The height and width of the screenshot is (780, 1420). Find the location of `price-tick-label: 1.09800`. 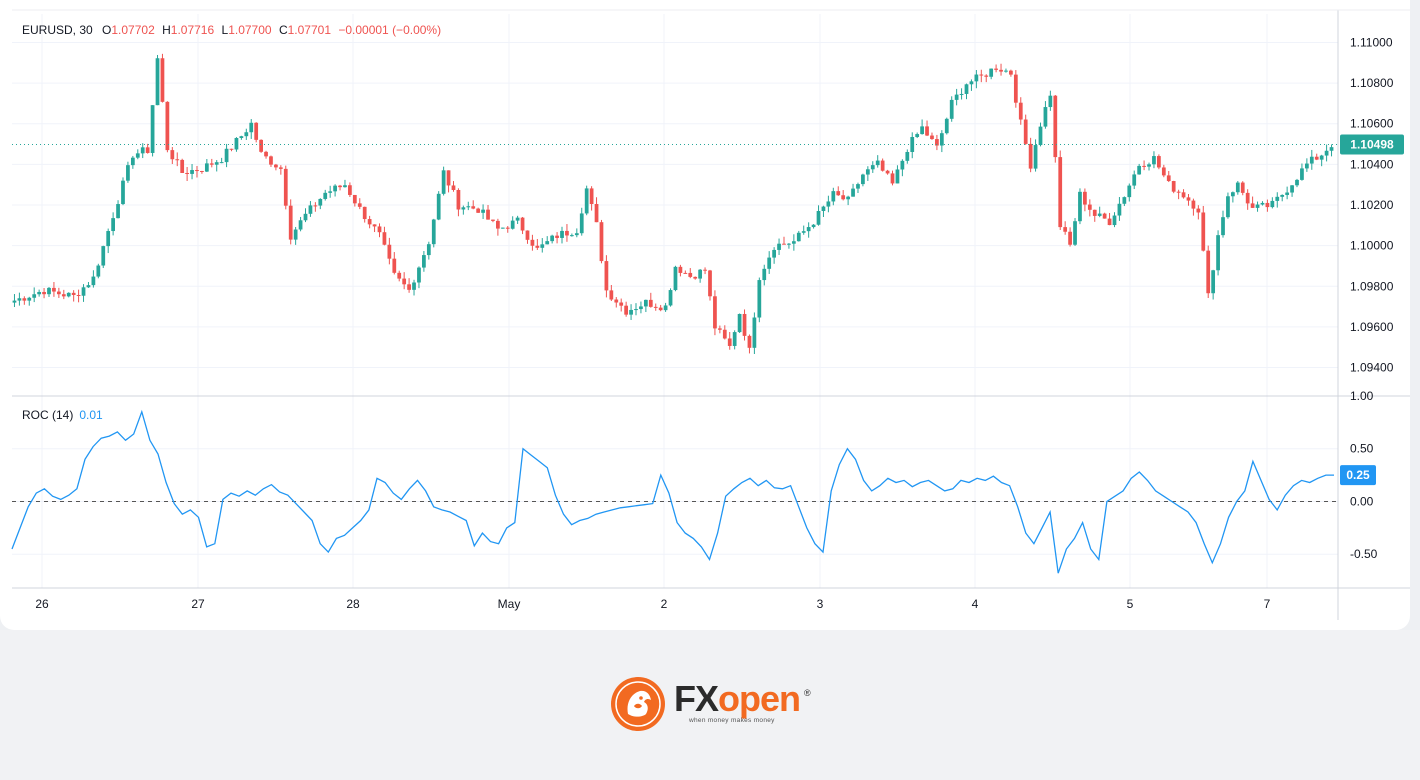

price-tick-label: 1.09800 is located at coordinates (1372, 286).